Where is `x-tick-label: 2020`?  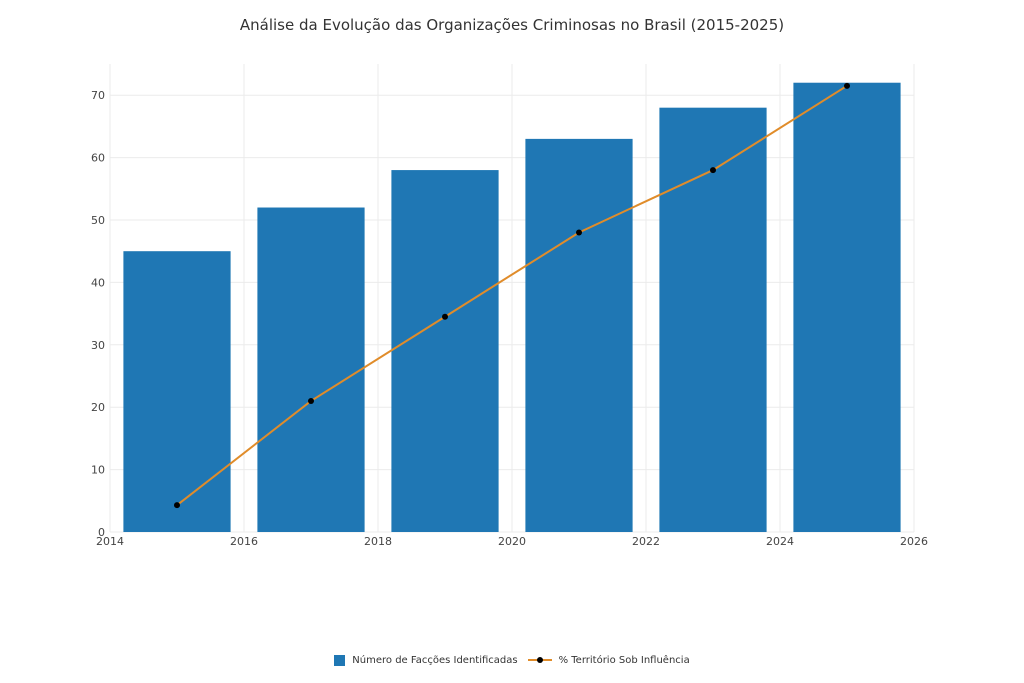 x-tick-label: 2020 is located at coordinates (512, 541).